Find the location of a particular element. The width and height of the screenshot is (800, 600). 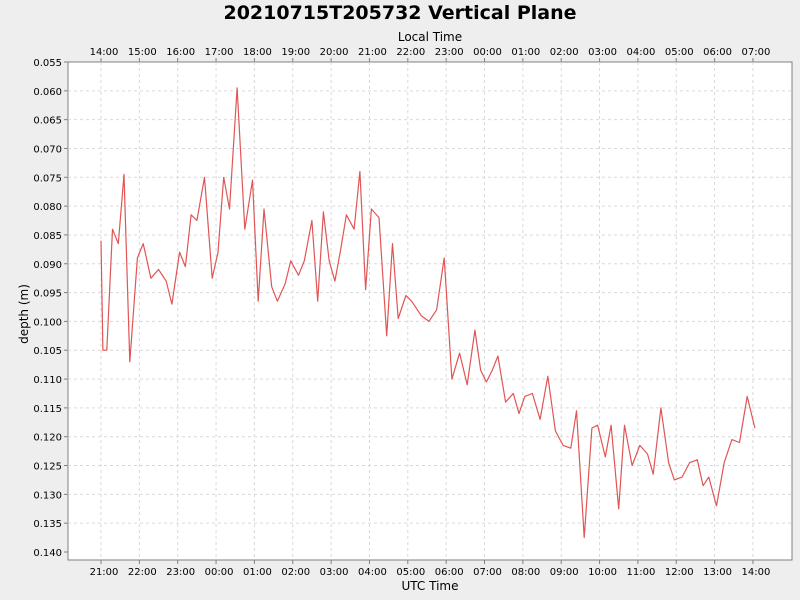

bottom-tick-label: 13:00 is located at coordinates (717, 572).